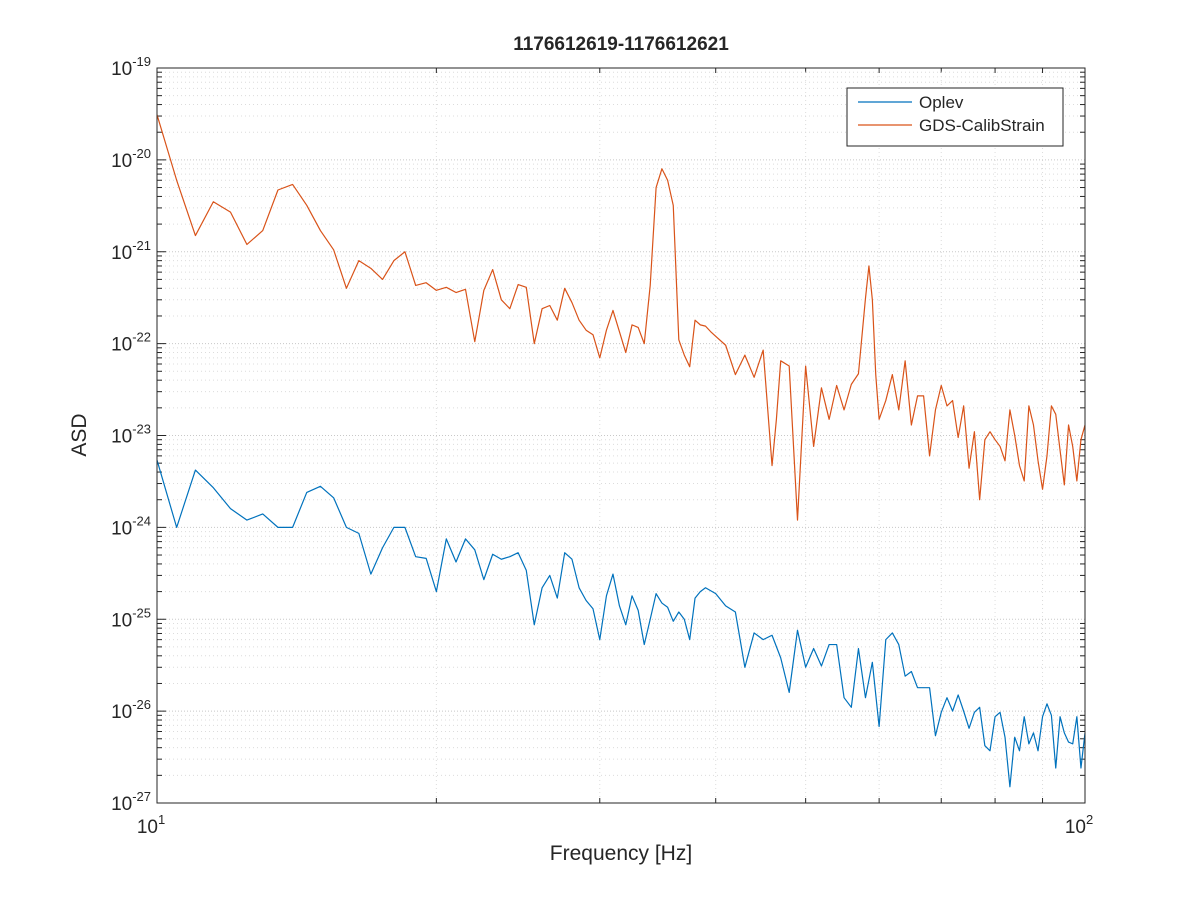  I want to click on y-tick-label-exponent: -26, so click(141, 704).